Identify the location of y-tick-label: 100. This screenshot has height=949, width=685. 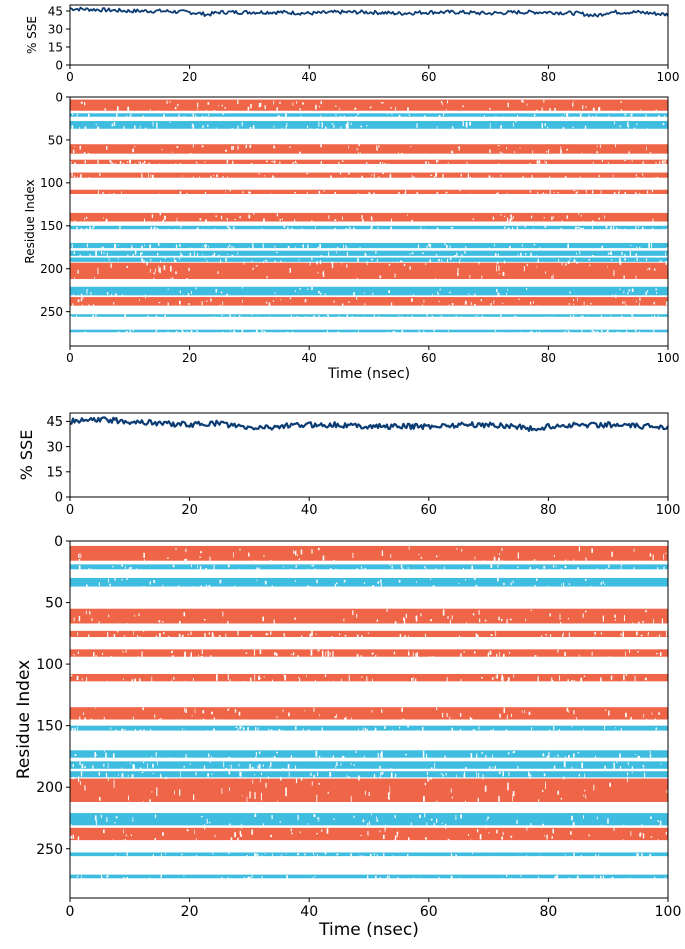
(51, 183).